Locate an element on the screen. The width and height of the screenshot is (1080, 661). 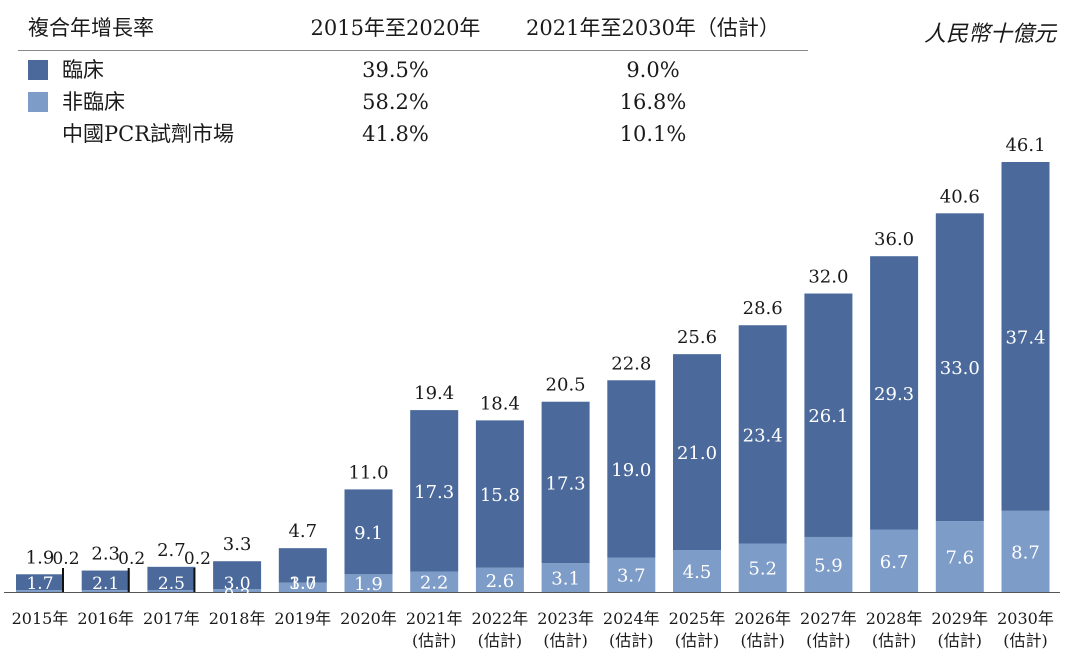
cagr-clinical-period1: 39.5% is located at coordinates (395, 70).